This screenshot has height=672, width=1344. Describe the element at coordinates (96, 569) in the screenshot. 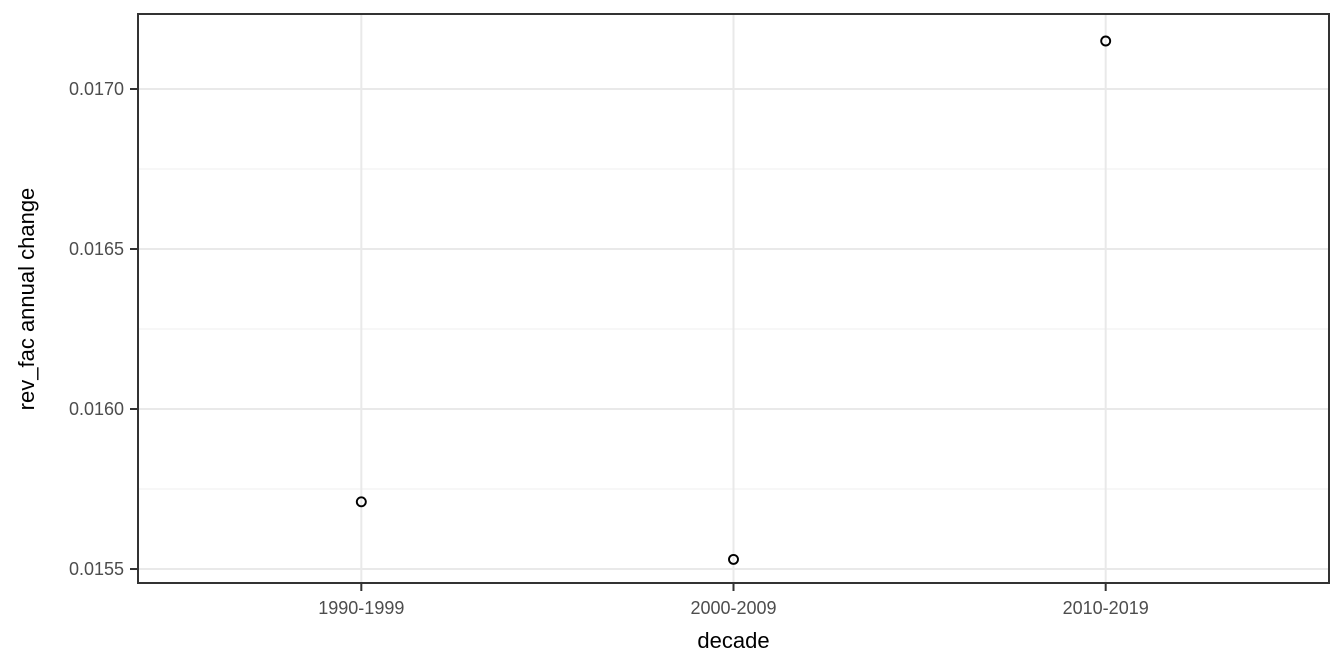

I see `y-tick-label: 0.0155` at that location.